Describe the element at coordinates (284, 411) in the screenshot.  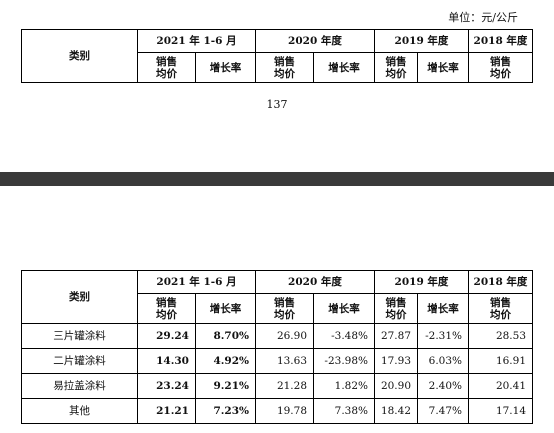
I see `cell-price-2020: 19.78` at that location.